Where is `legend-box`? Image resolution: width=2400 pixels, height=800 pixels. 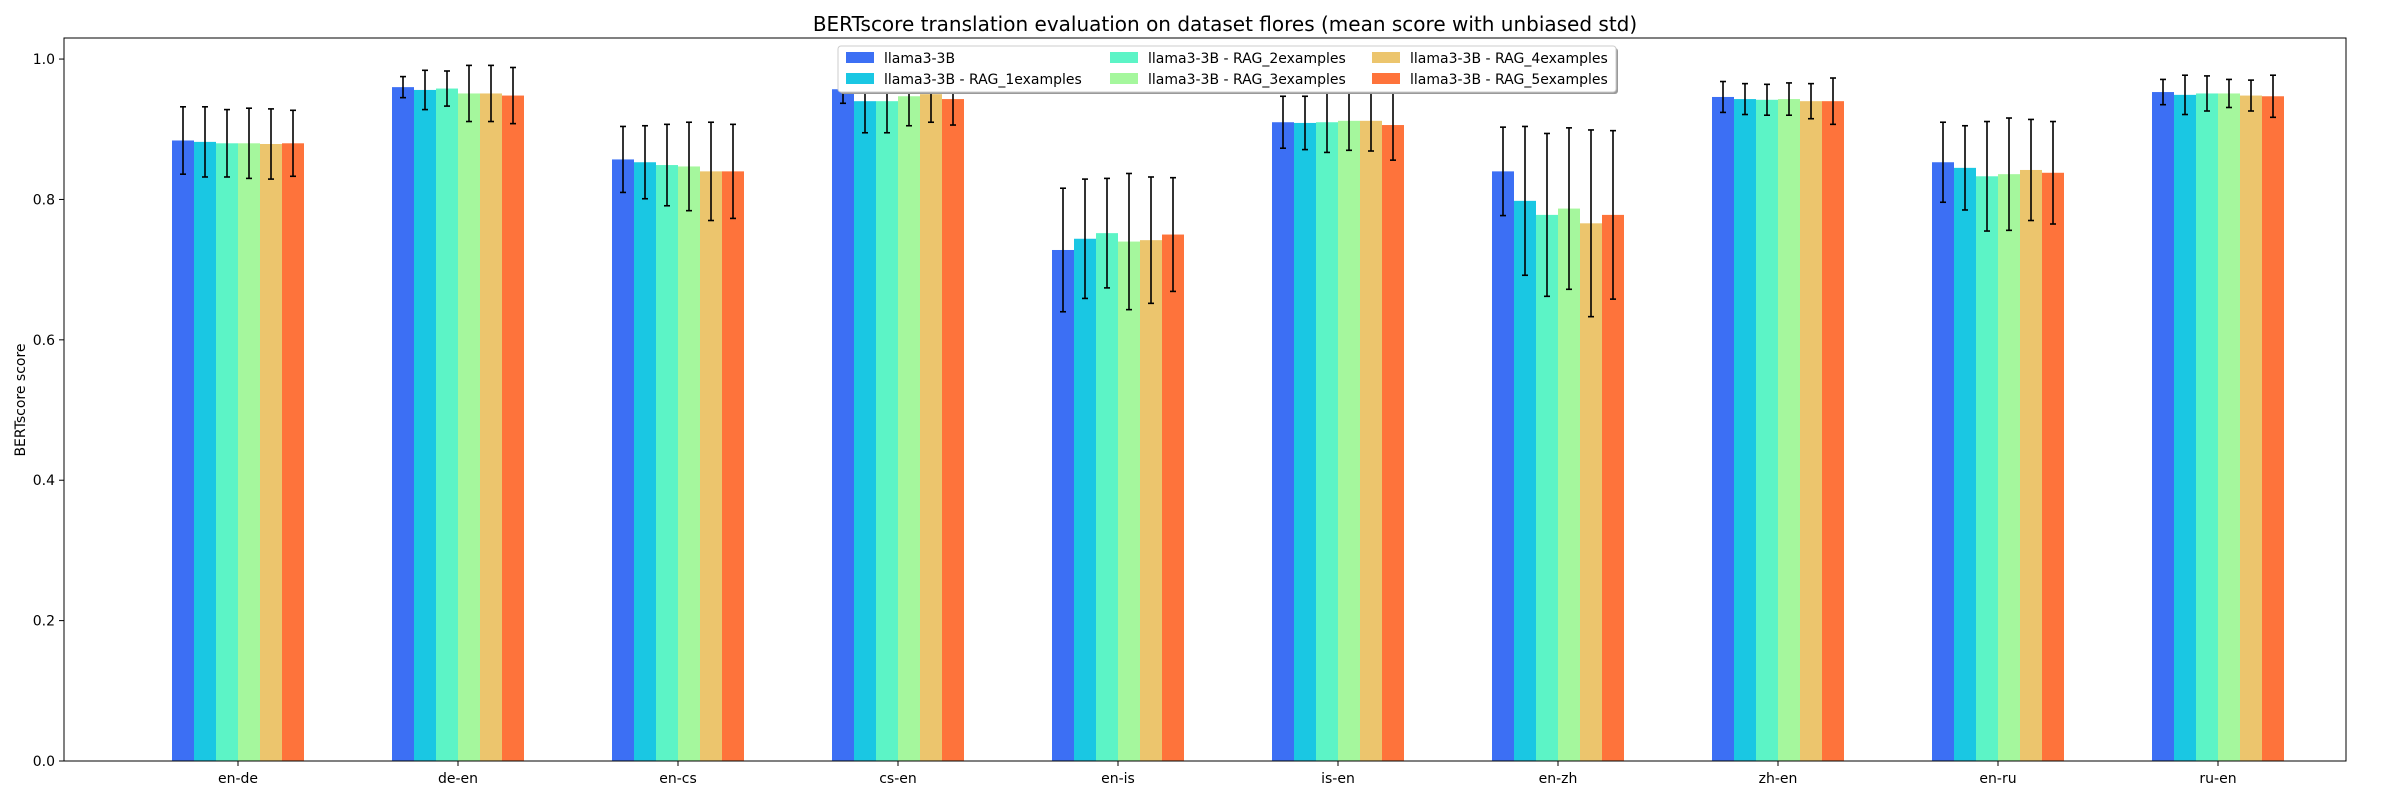 legend-box is located at coordinates (1227, 69).